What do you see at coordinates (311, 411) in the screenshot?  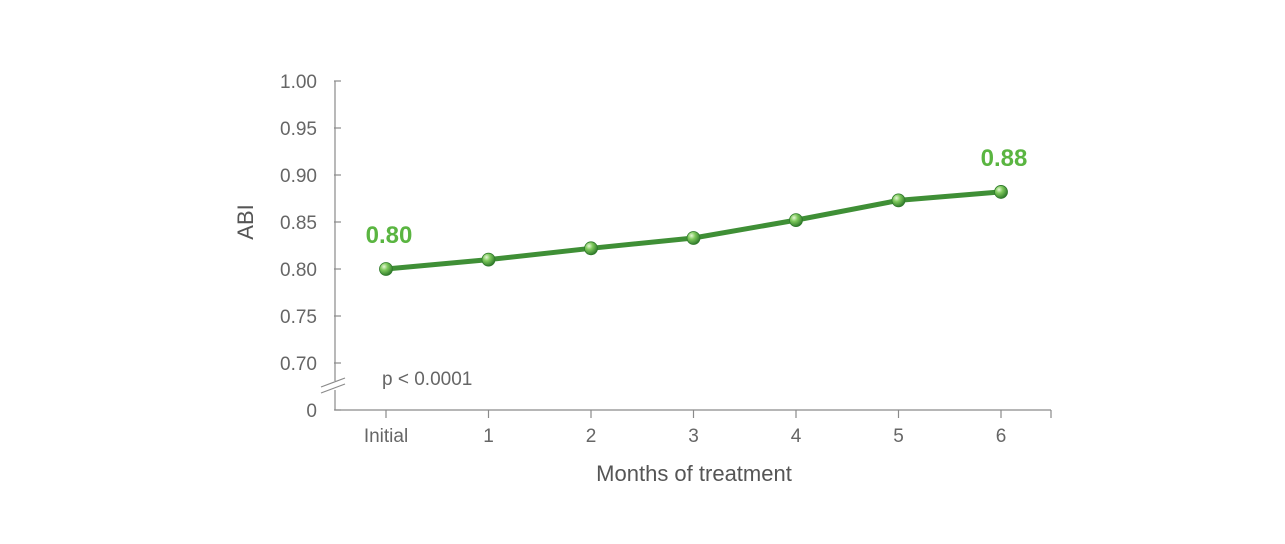 I see `y-tick-label: 0` at bounding box center [311, 411].